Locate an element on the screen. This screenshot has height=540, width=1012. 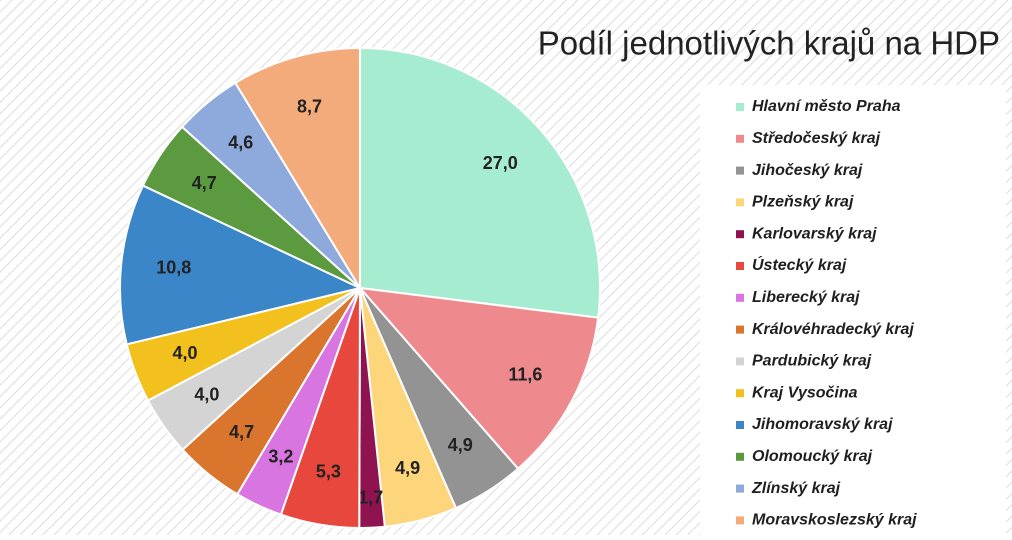
data-label: 3,2 is located at coordinates (280, 456).